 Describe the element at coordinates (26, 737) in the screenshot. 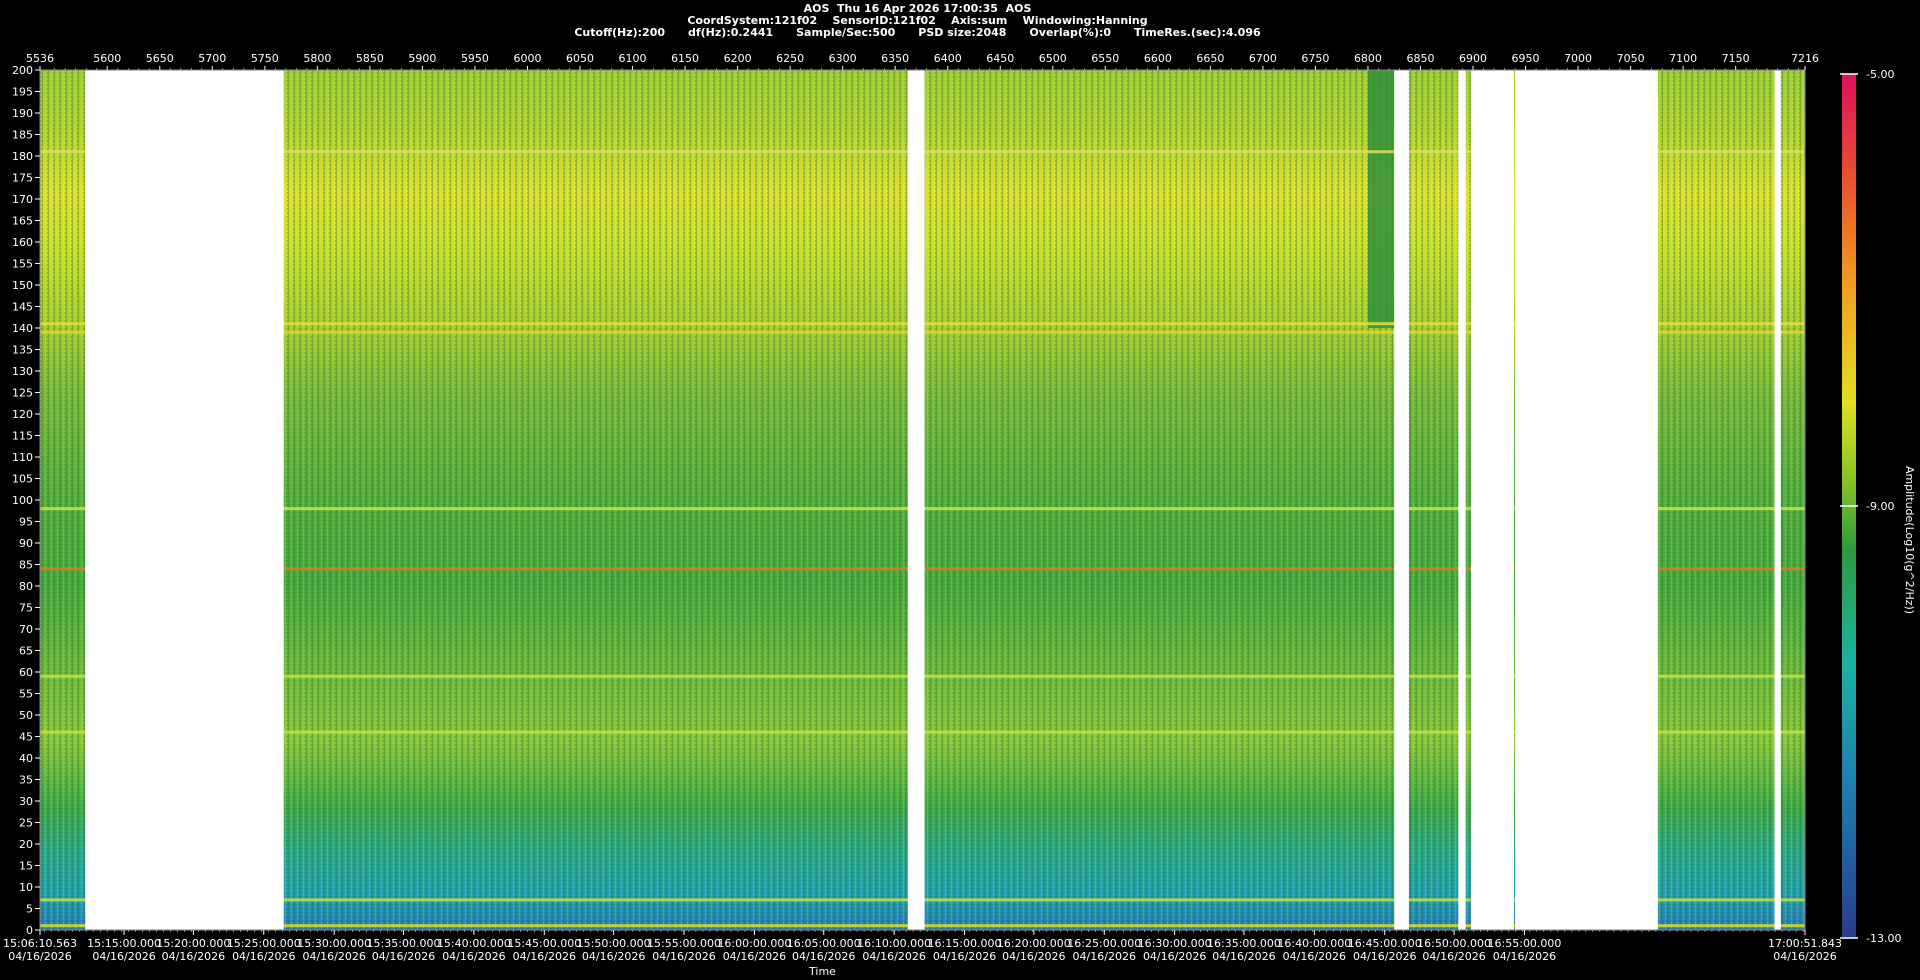

I see `y-tick-label-45: 45` at that location.